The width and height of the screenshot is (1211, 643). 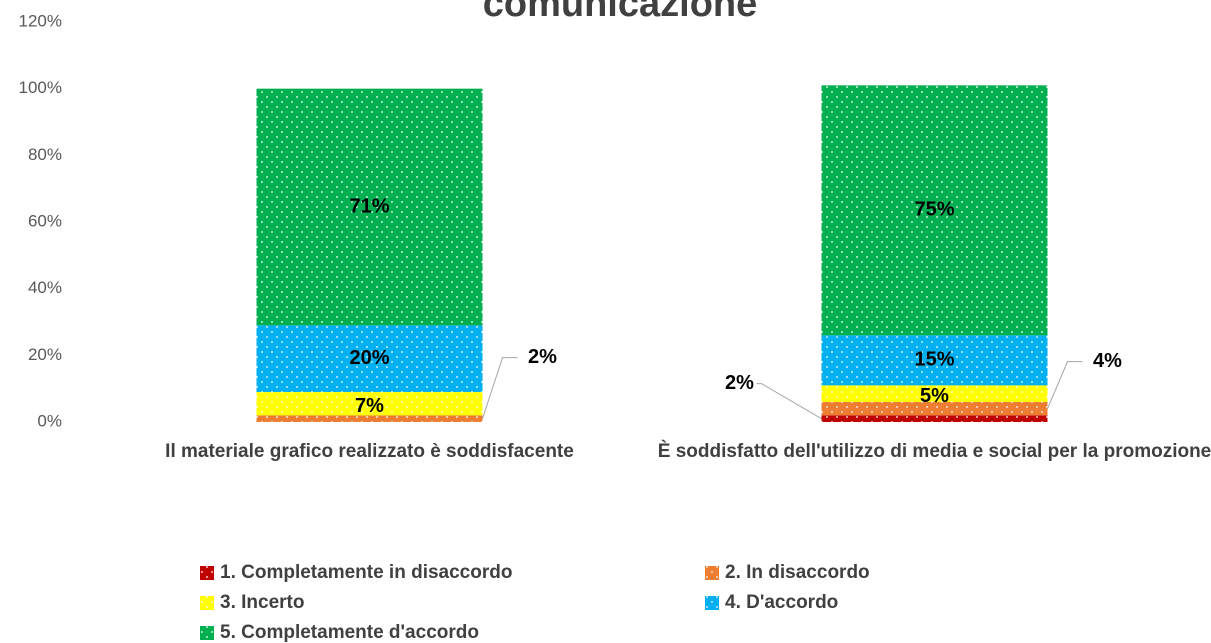 I want to click on data-label: 75%, so click(x=934, y=210).